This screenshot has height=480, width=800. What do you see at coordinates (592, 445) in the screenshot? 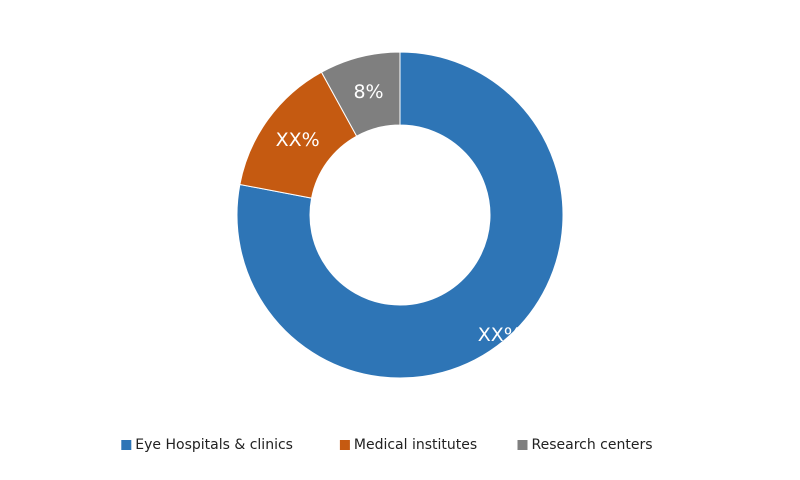
I see `legend-label: Research centers` at bounding box center [592, 445].